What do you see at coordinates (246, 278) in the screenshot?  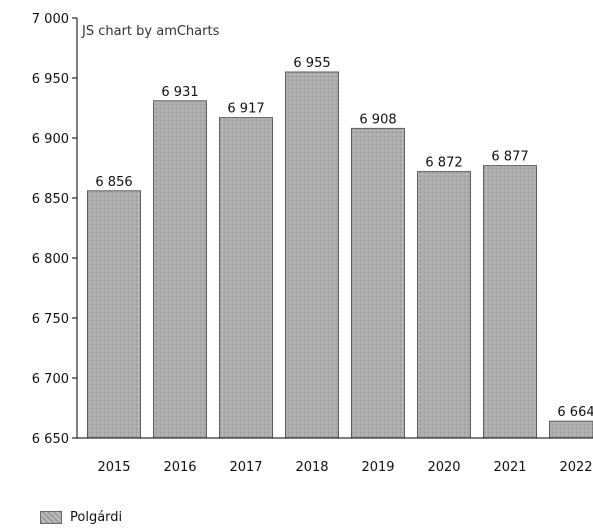 I see `bar-2017` at bounding box center [246, 278].